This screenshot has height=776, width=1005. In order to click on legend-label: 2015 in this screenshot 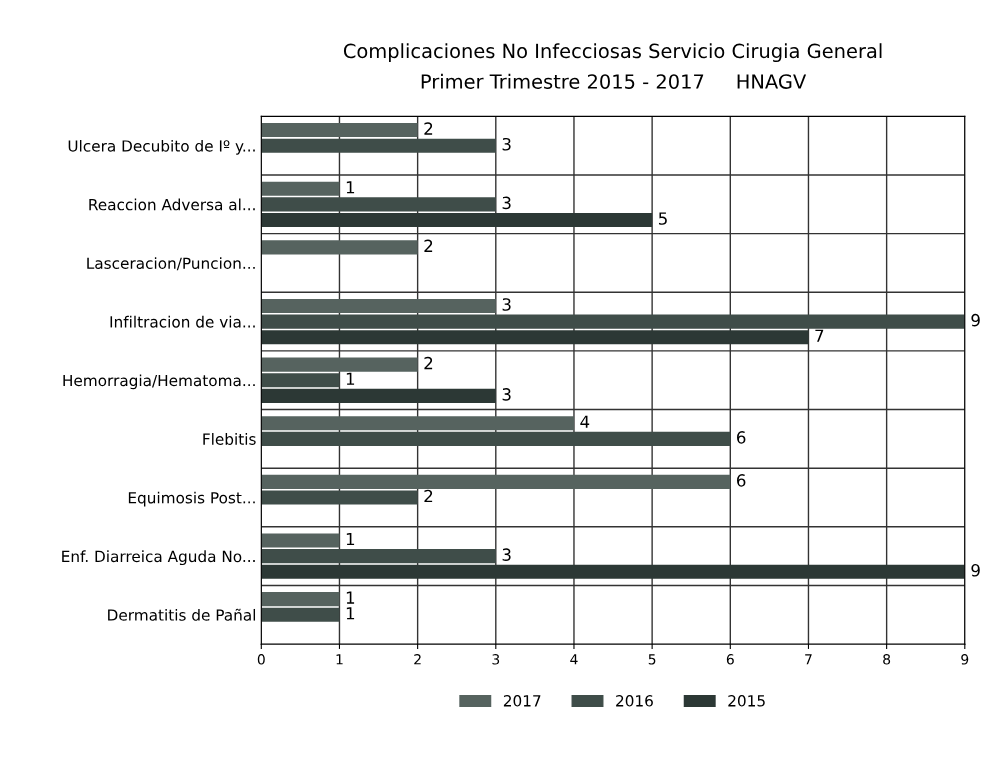, I will do `click(746, 701)`.